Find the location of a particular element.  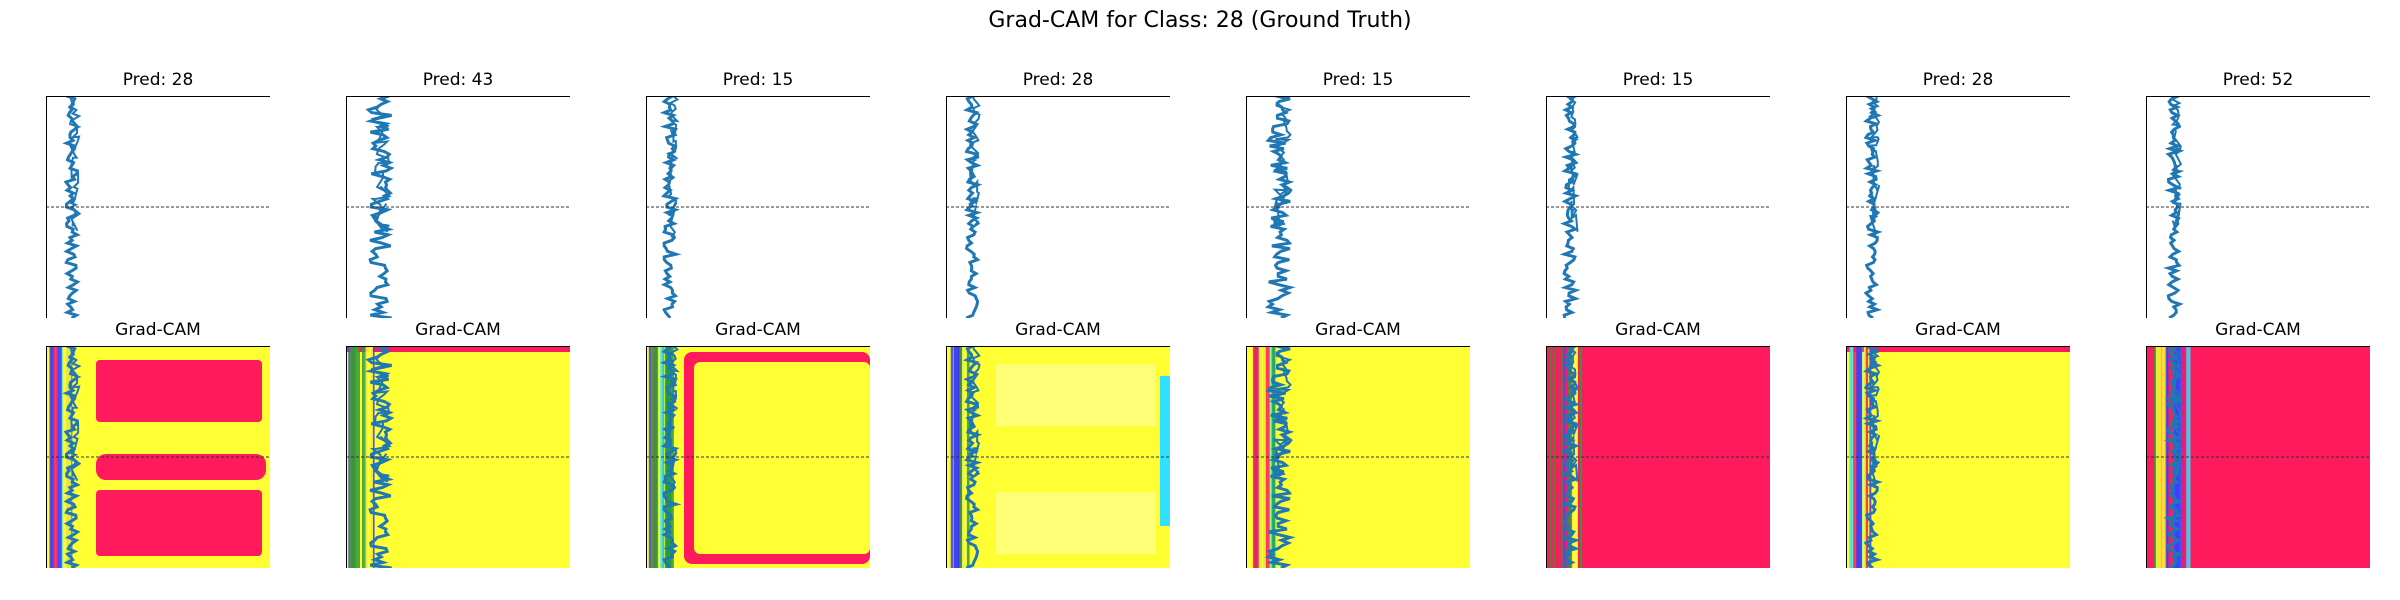

figure-title: Grad-CAM for Class: 28 (Ground Truth) is located at coordinates (1200, 20).